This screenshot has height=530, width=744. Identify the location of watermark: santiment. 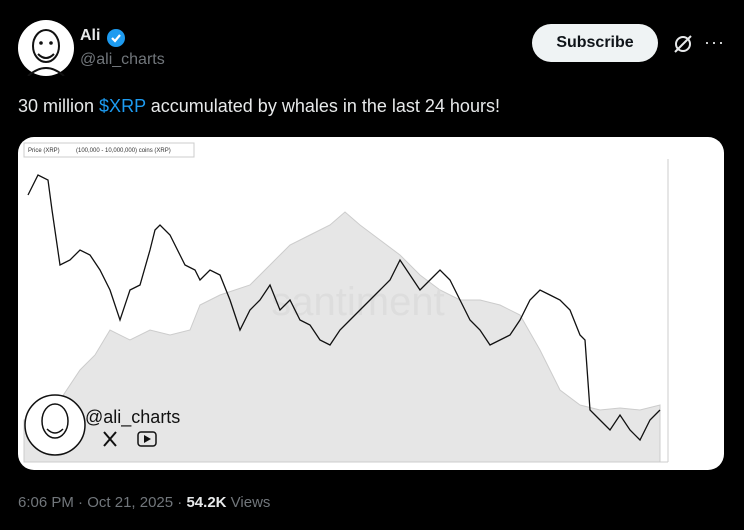
(357, 302).